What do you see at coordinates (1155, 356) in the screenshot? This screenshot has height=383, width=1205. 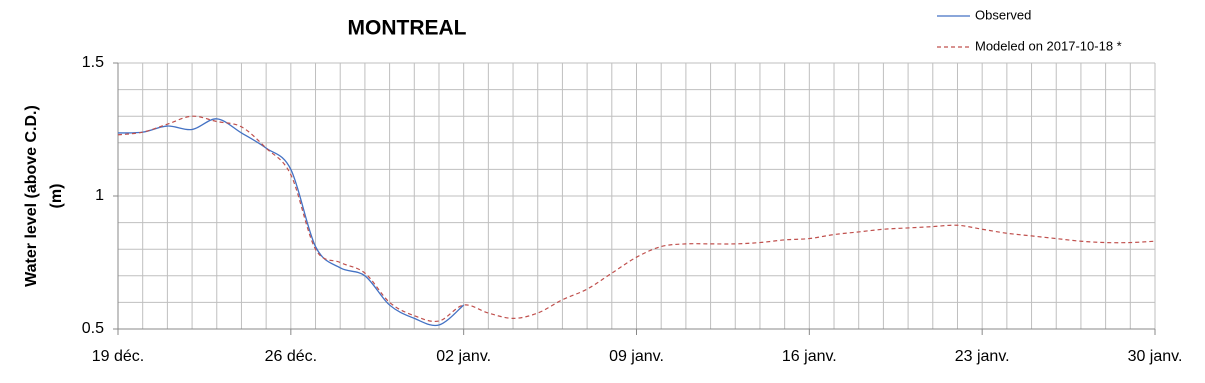 I see `x-tick-label: 30 janv.` at bounding box center [1155, 356].